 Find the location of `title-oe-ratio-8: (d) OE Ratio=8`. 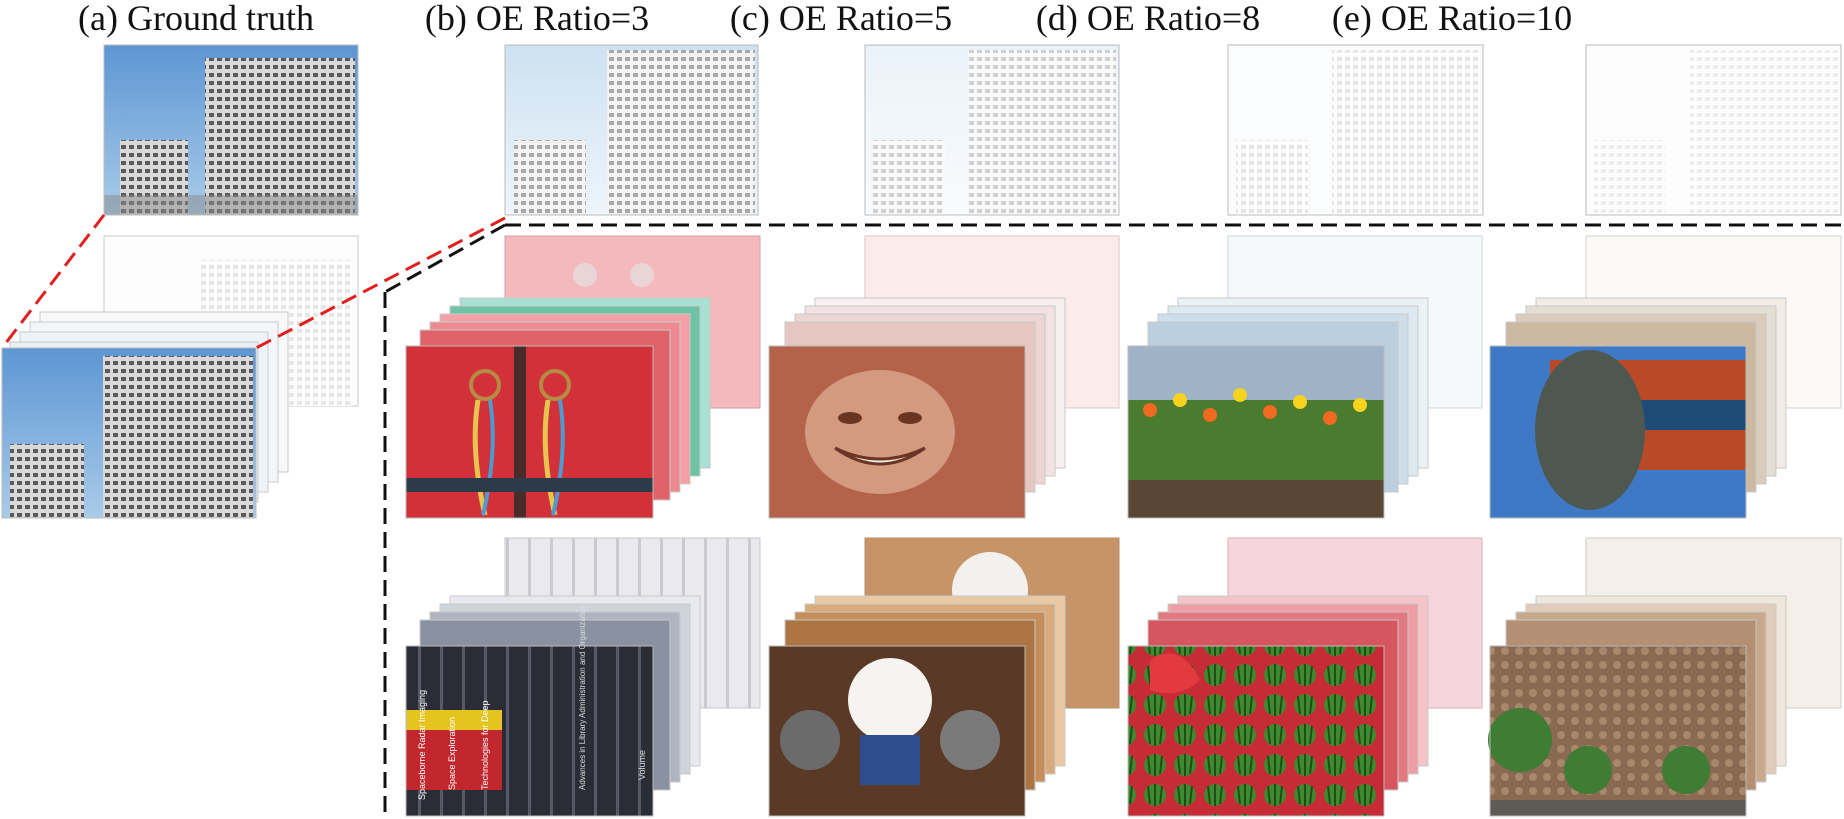

title-oe-ratio-8: (d) OE Ratio=8 is located at coordinates (1148, 19).